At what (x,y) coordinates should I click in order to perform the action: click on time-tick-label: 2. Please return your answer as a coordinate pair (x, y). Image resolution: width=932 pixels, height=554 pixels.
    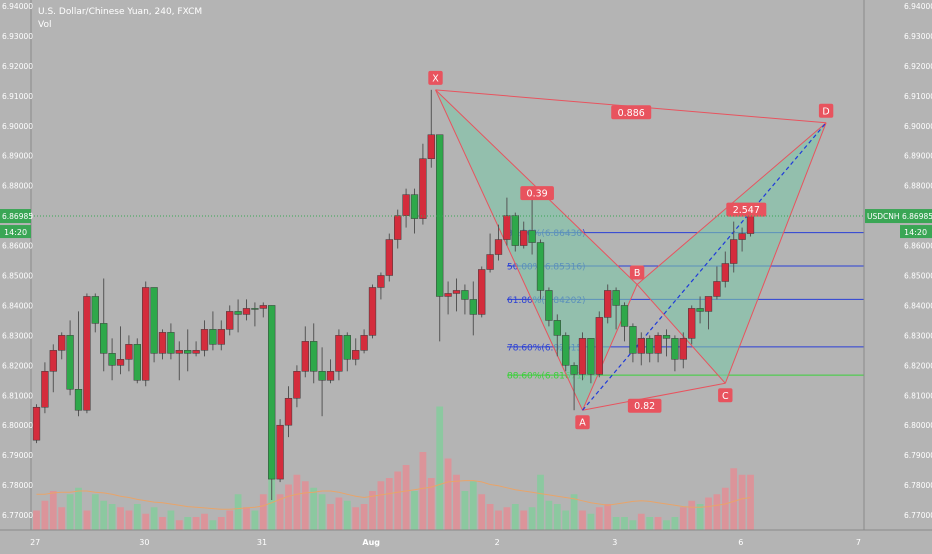
    Looking at the image, I should click on (497, 542).